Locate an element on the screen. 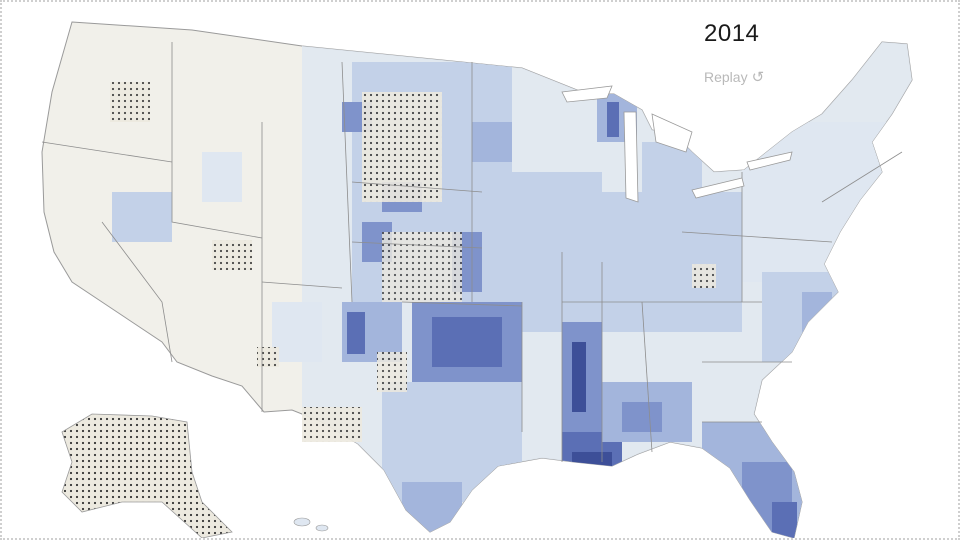 The height and width of the screenshot is (540, 960). hawaii is located at coordinates (311, 524).